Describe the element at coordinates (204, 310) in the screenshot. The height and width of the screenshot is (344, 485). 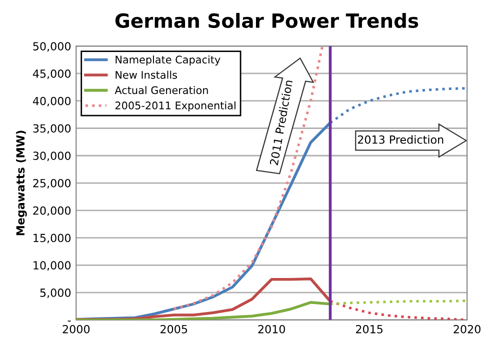
I see `line-series` at that location.